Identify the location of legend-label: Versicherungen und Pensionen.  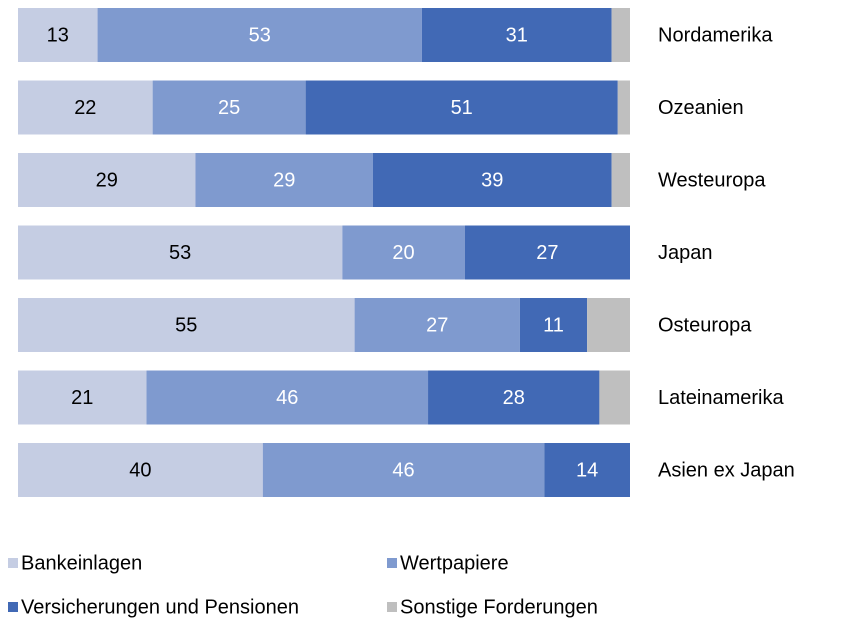
(160, 607).